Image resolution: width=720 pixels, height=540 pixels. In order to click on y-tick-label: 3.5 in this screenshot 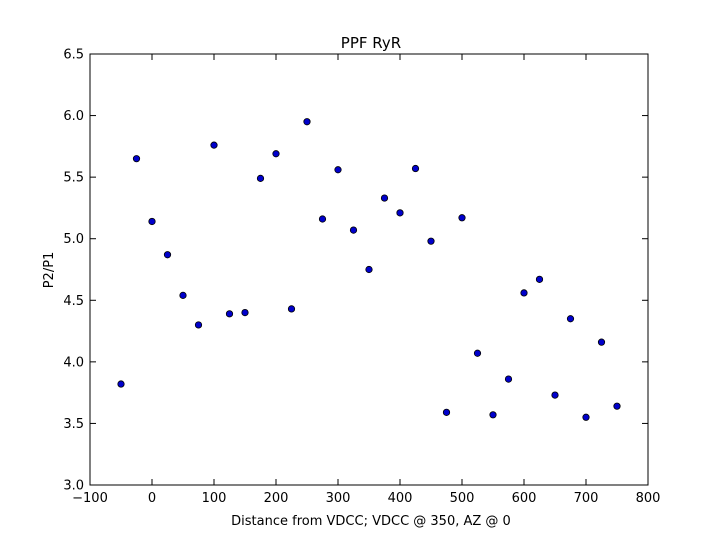, I will do `click(73, 424)`.